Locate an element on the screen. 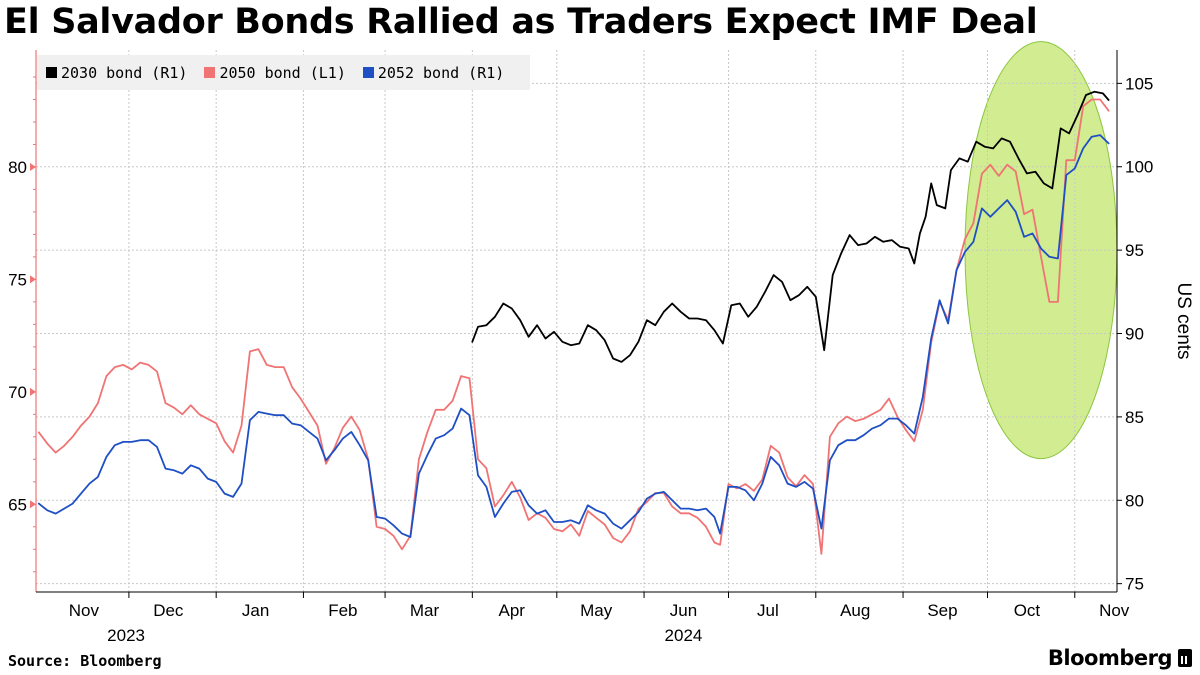 This screenshot has width=1200, height=675. left-axis-tick-label: 80 is located at coordinates (17, 167).